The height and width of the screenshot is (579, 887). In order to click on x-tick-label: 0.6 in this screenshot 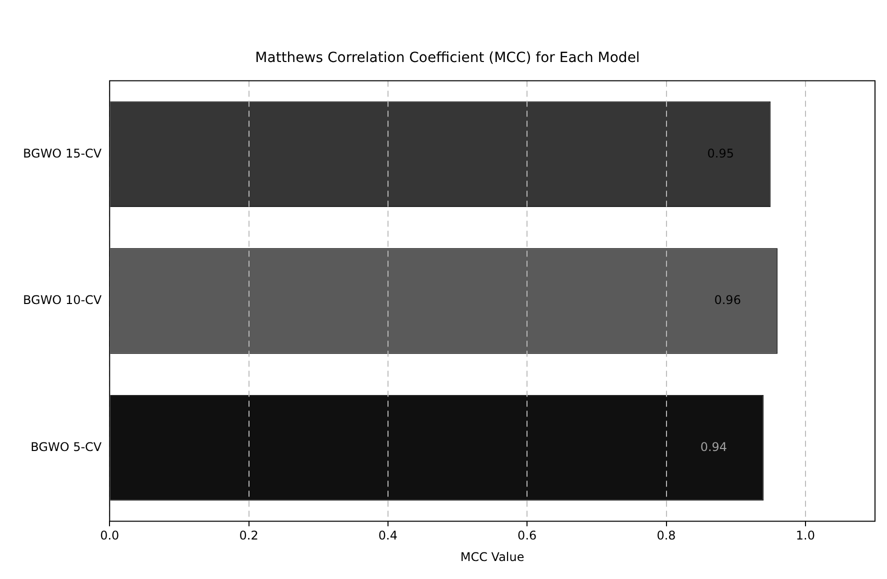, I will do `click(527, 535)`.